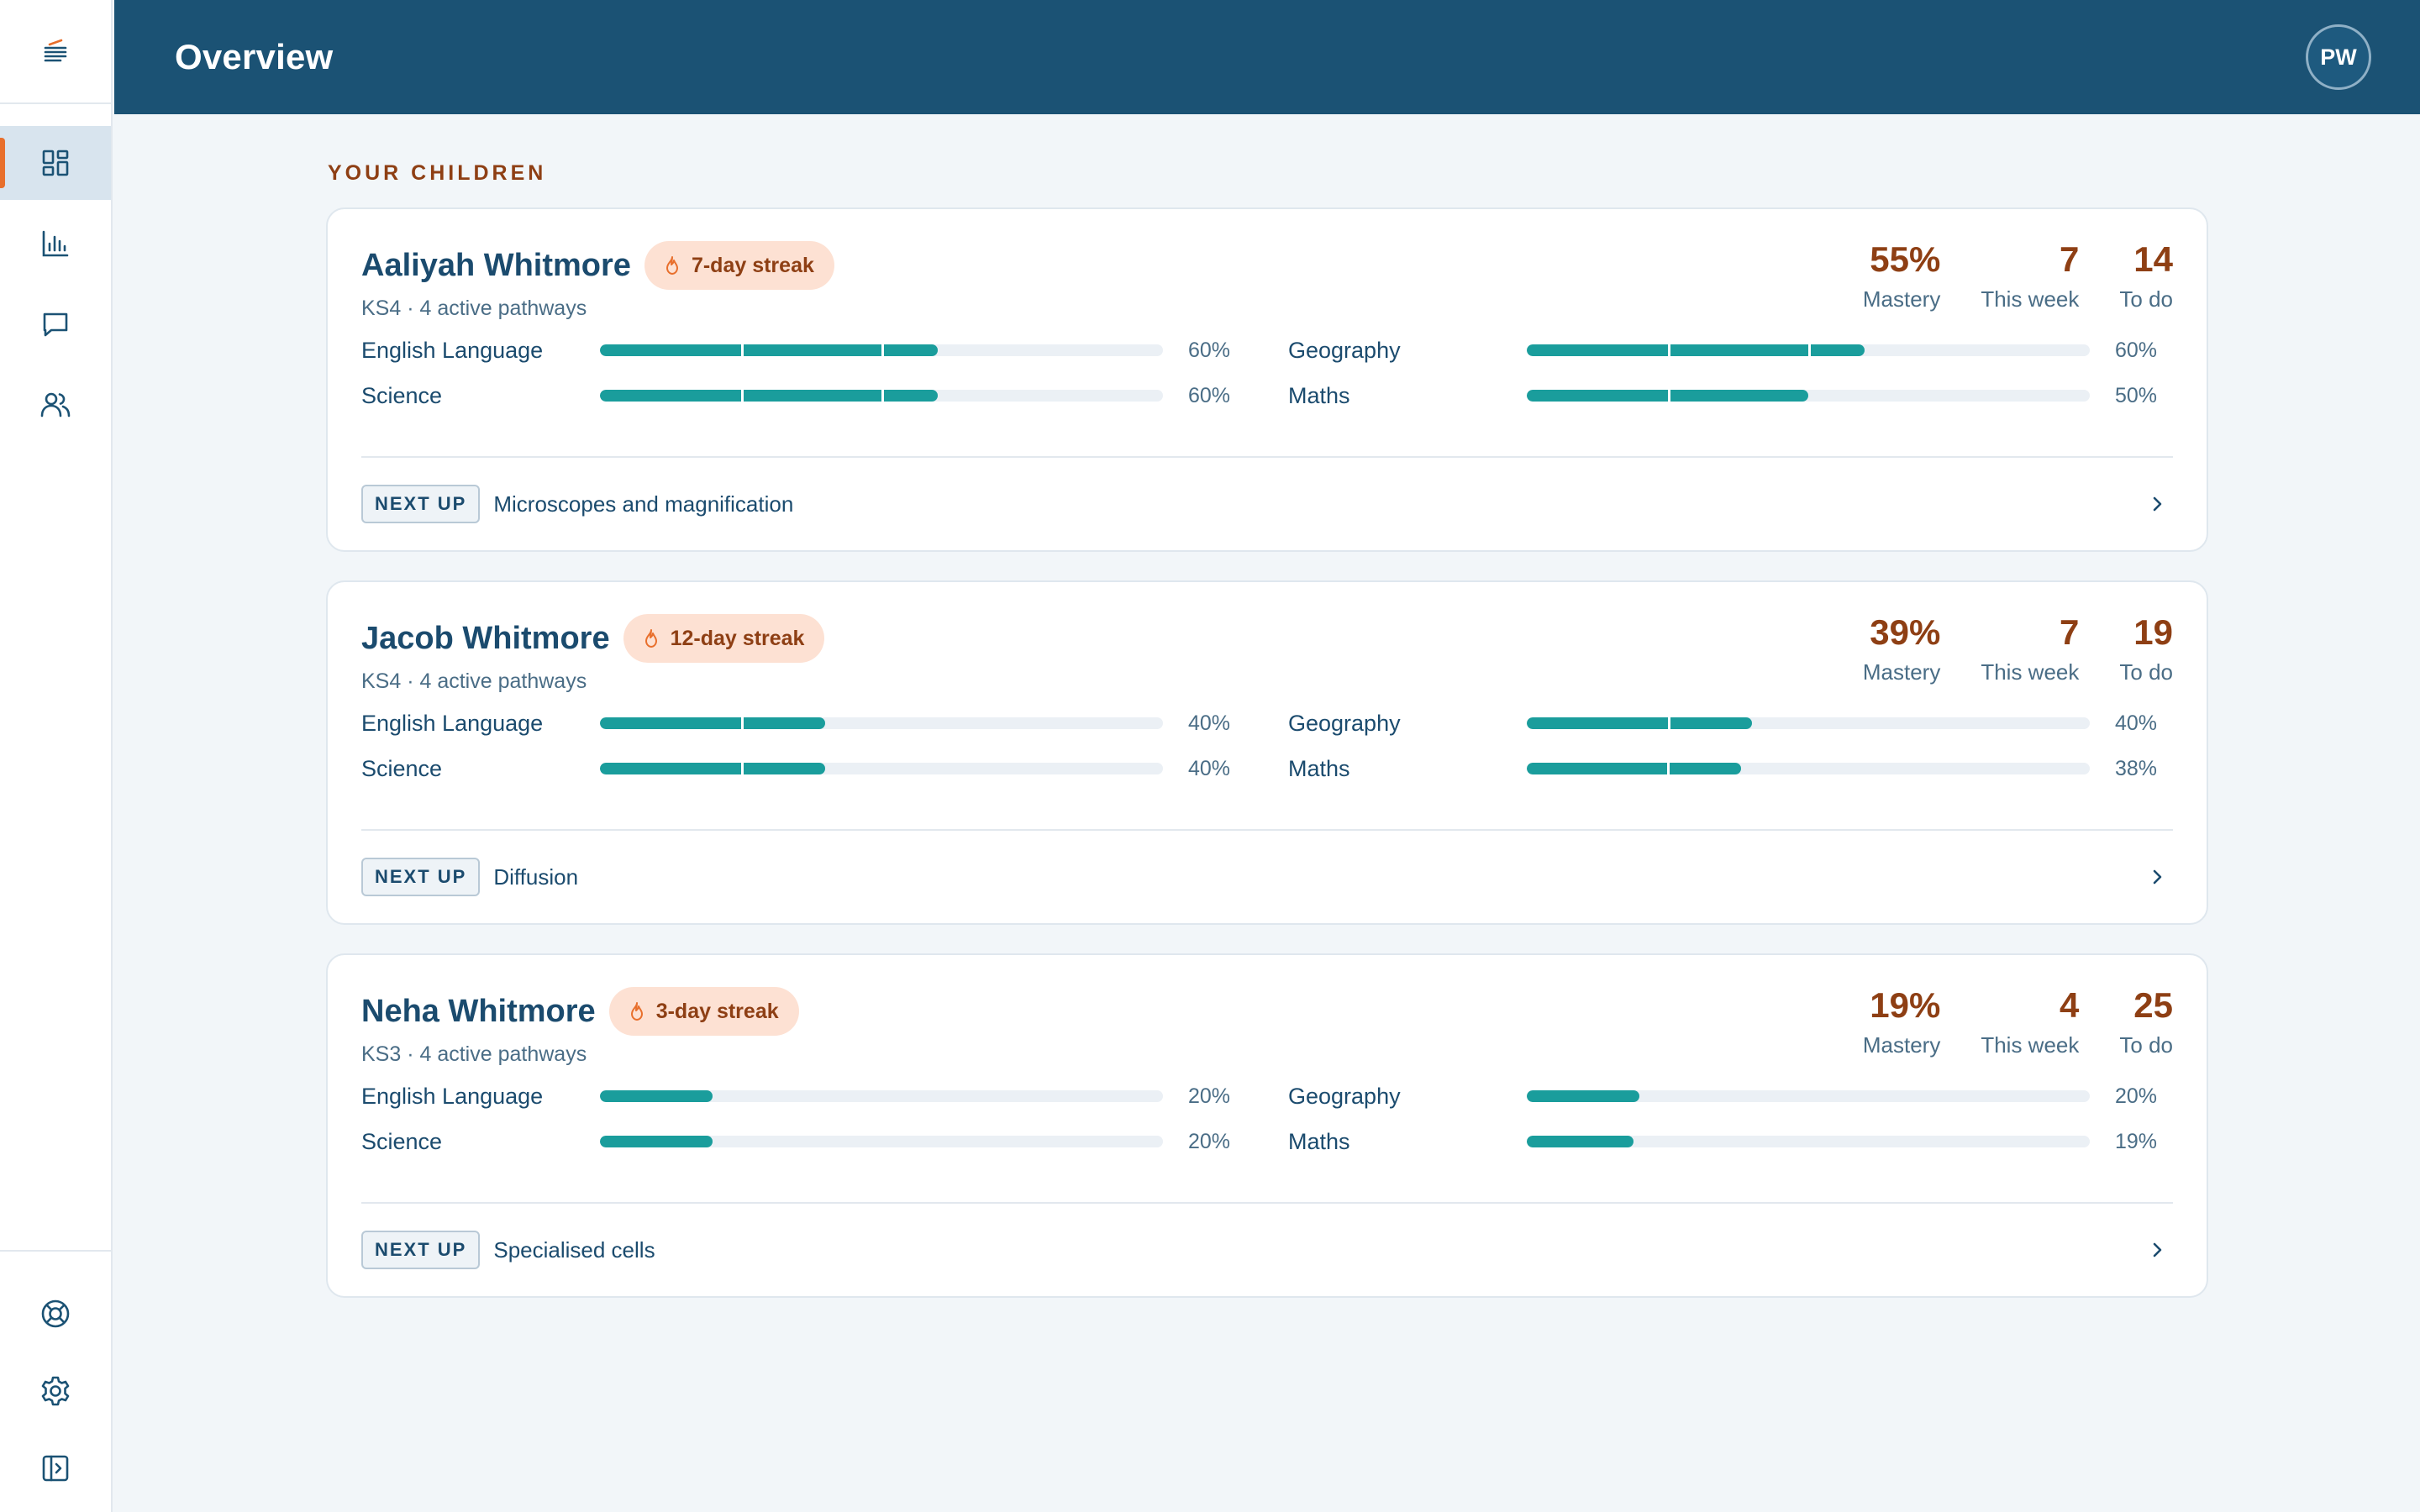 Image resolution: width=2420 pixels, height=1512 pixels. Describe the element at coordinates (704, 1011) in the screenshot. I see `streak-badge: 3-day streak` at that location.